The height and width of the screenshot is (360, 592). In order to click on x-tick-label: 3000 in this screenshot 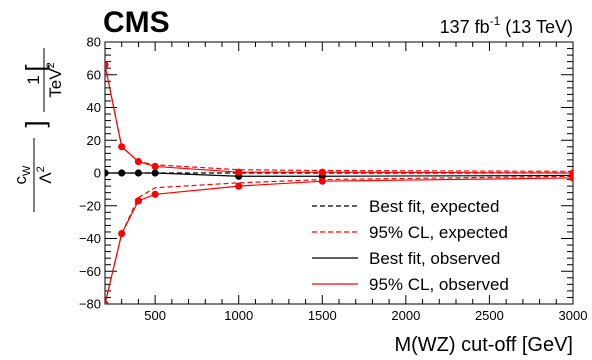, I will do `click(573, 315)`.